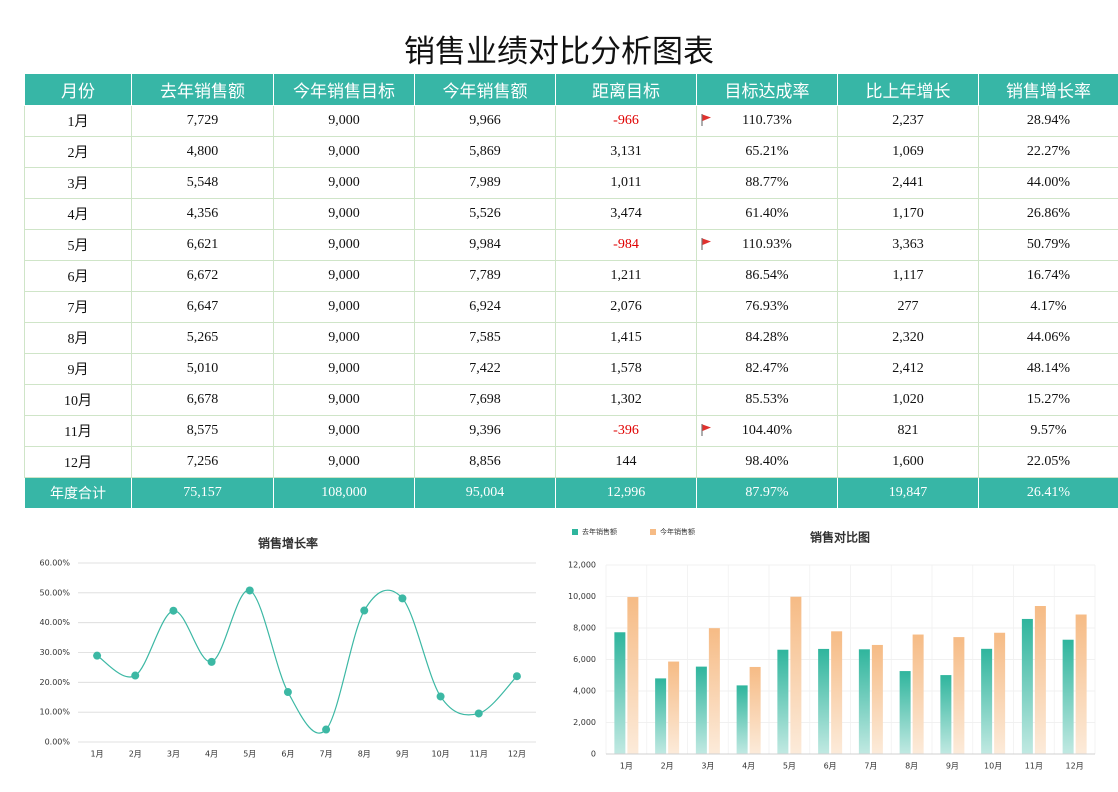 This screenshot has width=1118, height=792. Describe the element at coordinates (908, 214) in the screenshot. I see `table-cell: 1,170` at that location.